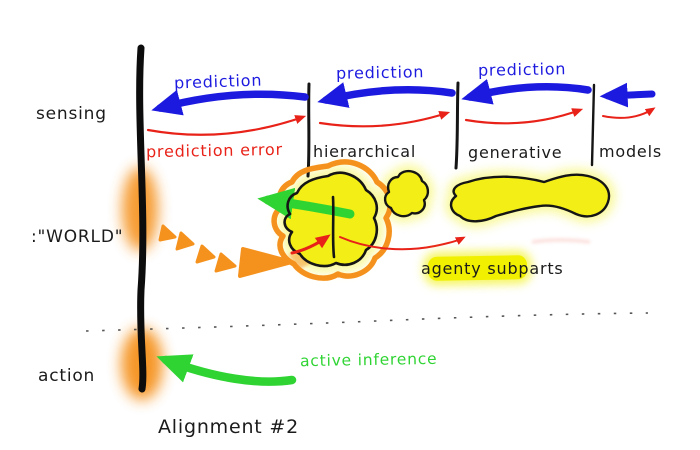 Image resolution: width=700 pixels, height=450 pixels. I want to click on agent-blob-outline, so click(331, 219).